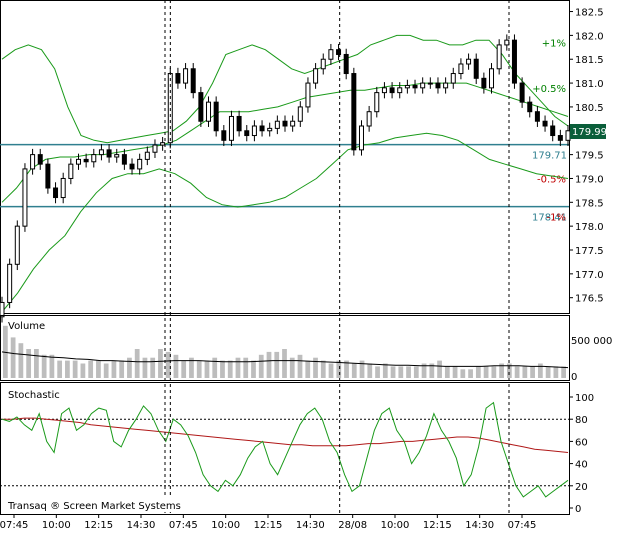  Describe the element at coordinates (549, 156) in the screenshot. I see `level-label: 179.71` at that location.